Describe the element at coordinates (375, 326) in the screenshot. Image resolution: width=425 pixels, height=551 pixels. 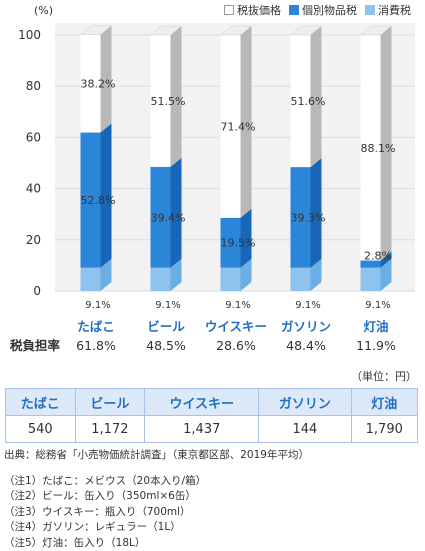
I see `category-label: 灯油` at that location.